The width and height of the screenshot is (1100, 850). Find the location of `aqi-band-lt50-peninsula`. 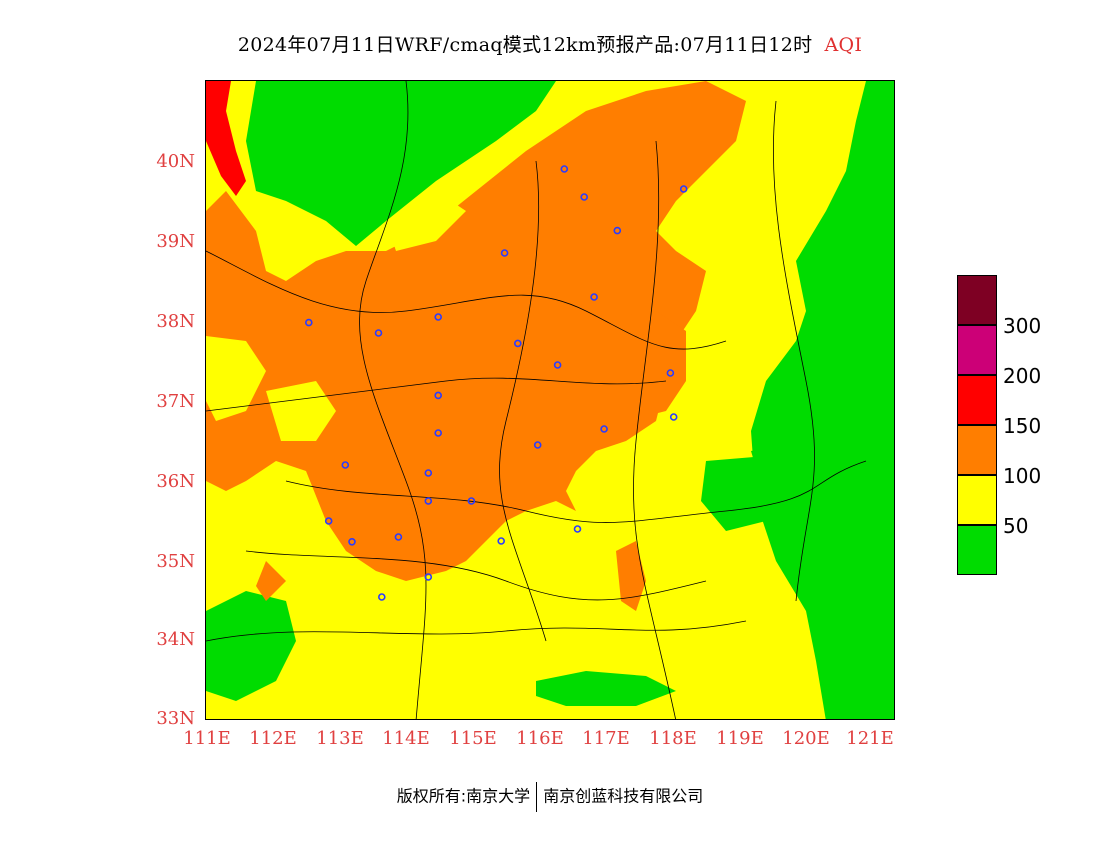

aqi-band-lt50-peninsula is located at coordinates (743, 493).